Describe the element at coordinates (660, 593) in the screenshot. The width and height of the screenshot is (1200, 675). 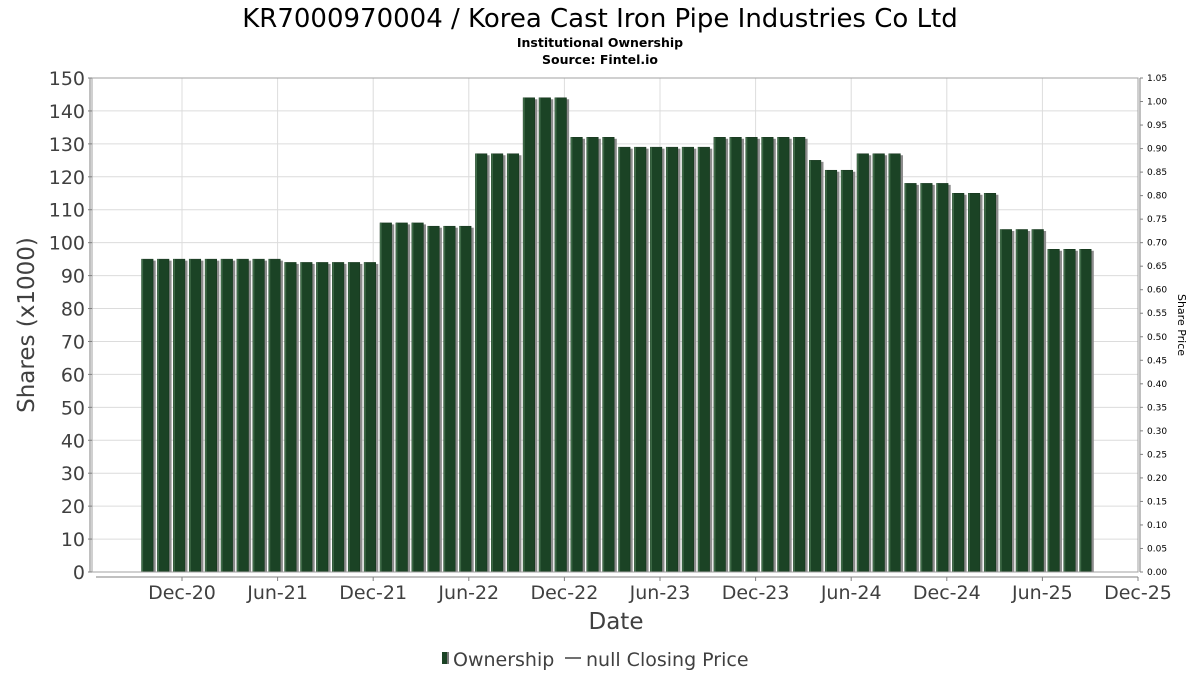
I see `x-tick-label: Jun-23` at that location.